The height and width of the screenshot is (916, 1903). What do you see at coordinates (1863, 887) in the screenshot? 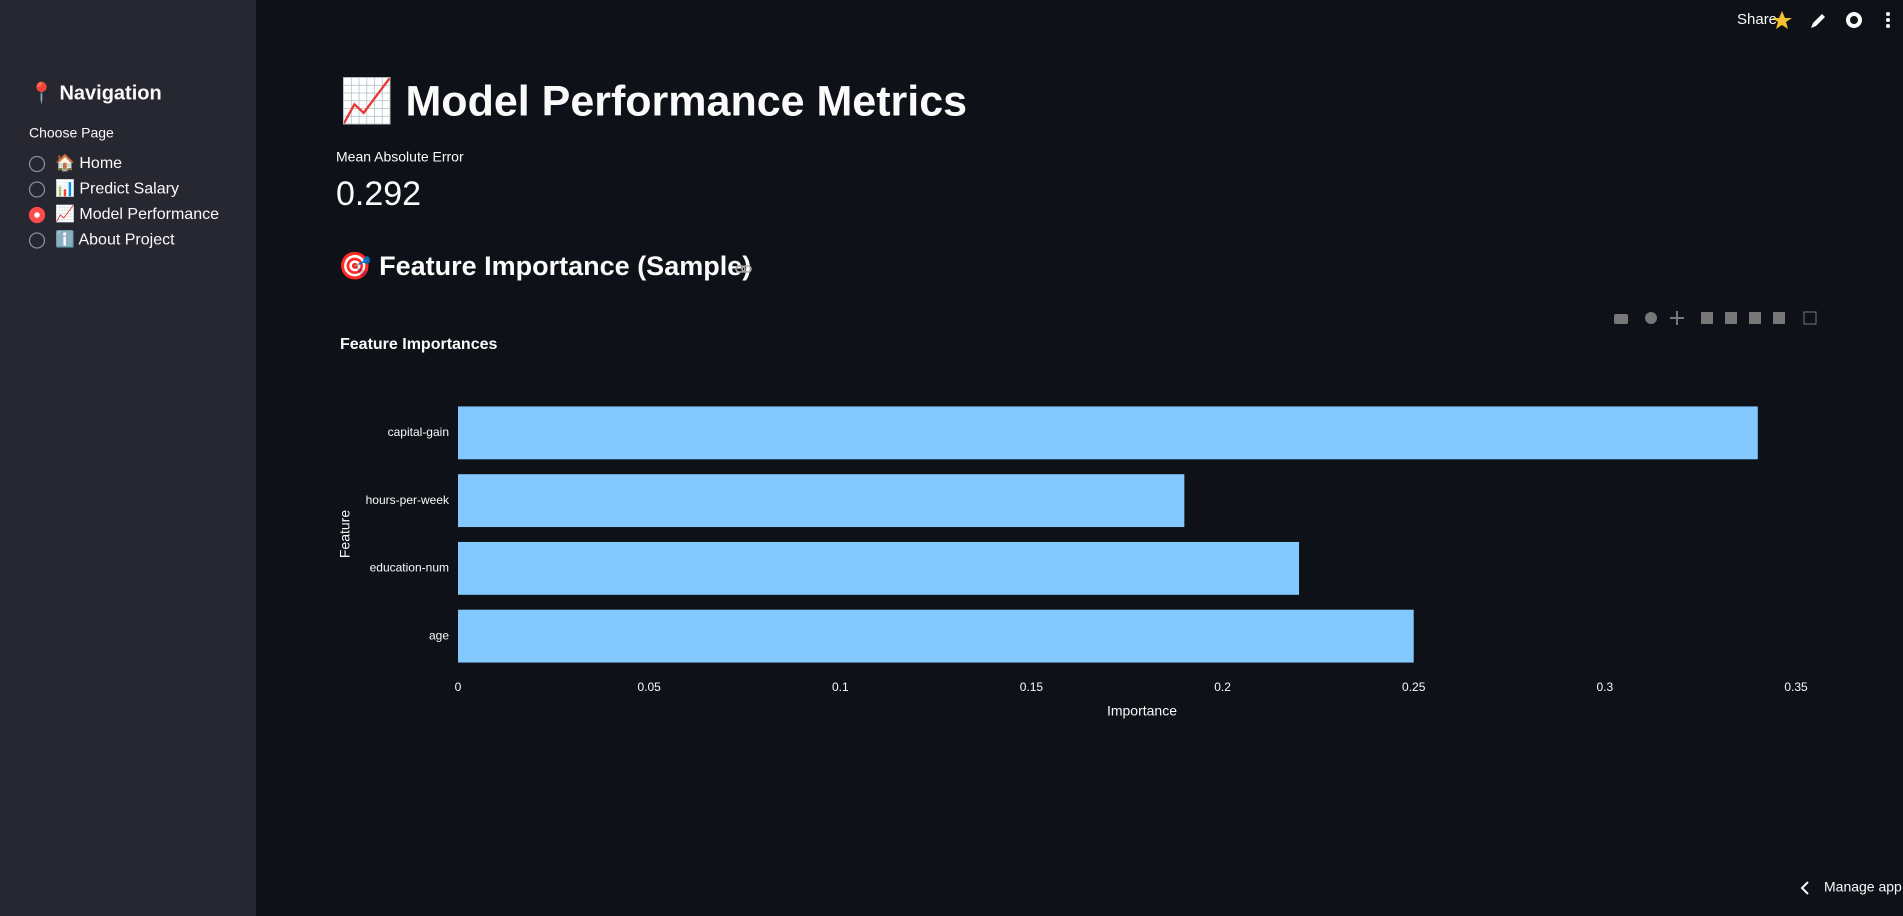
I see `manage-app-button: Manage app` at bounding box center [1863, 887].